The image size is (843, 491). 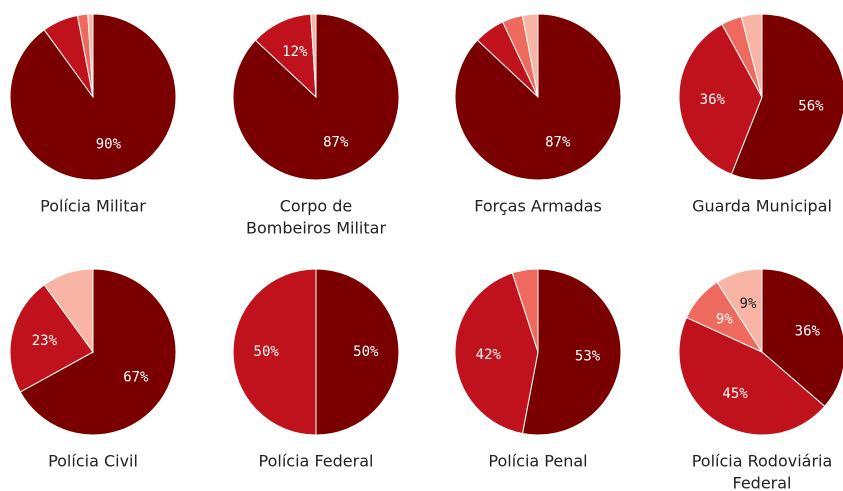 I want to click on pie-title: Polícia Federal, so click(x=316, y=461).